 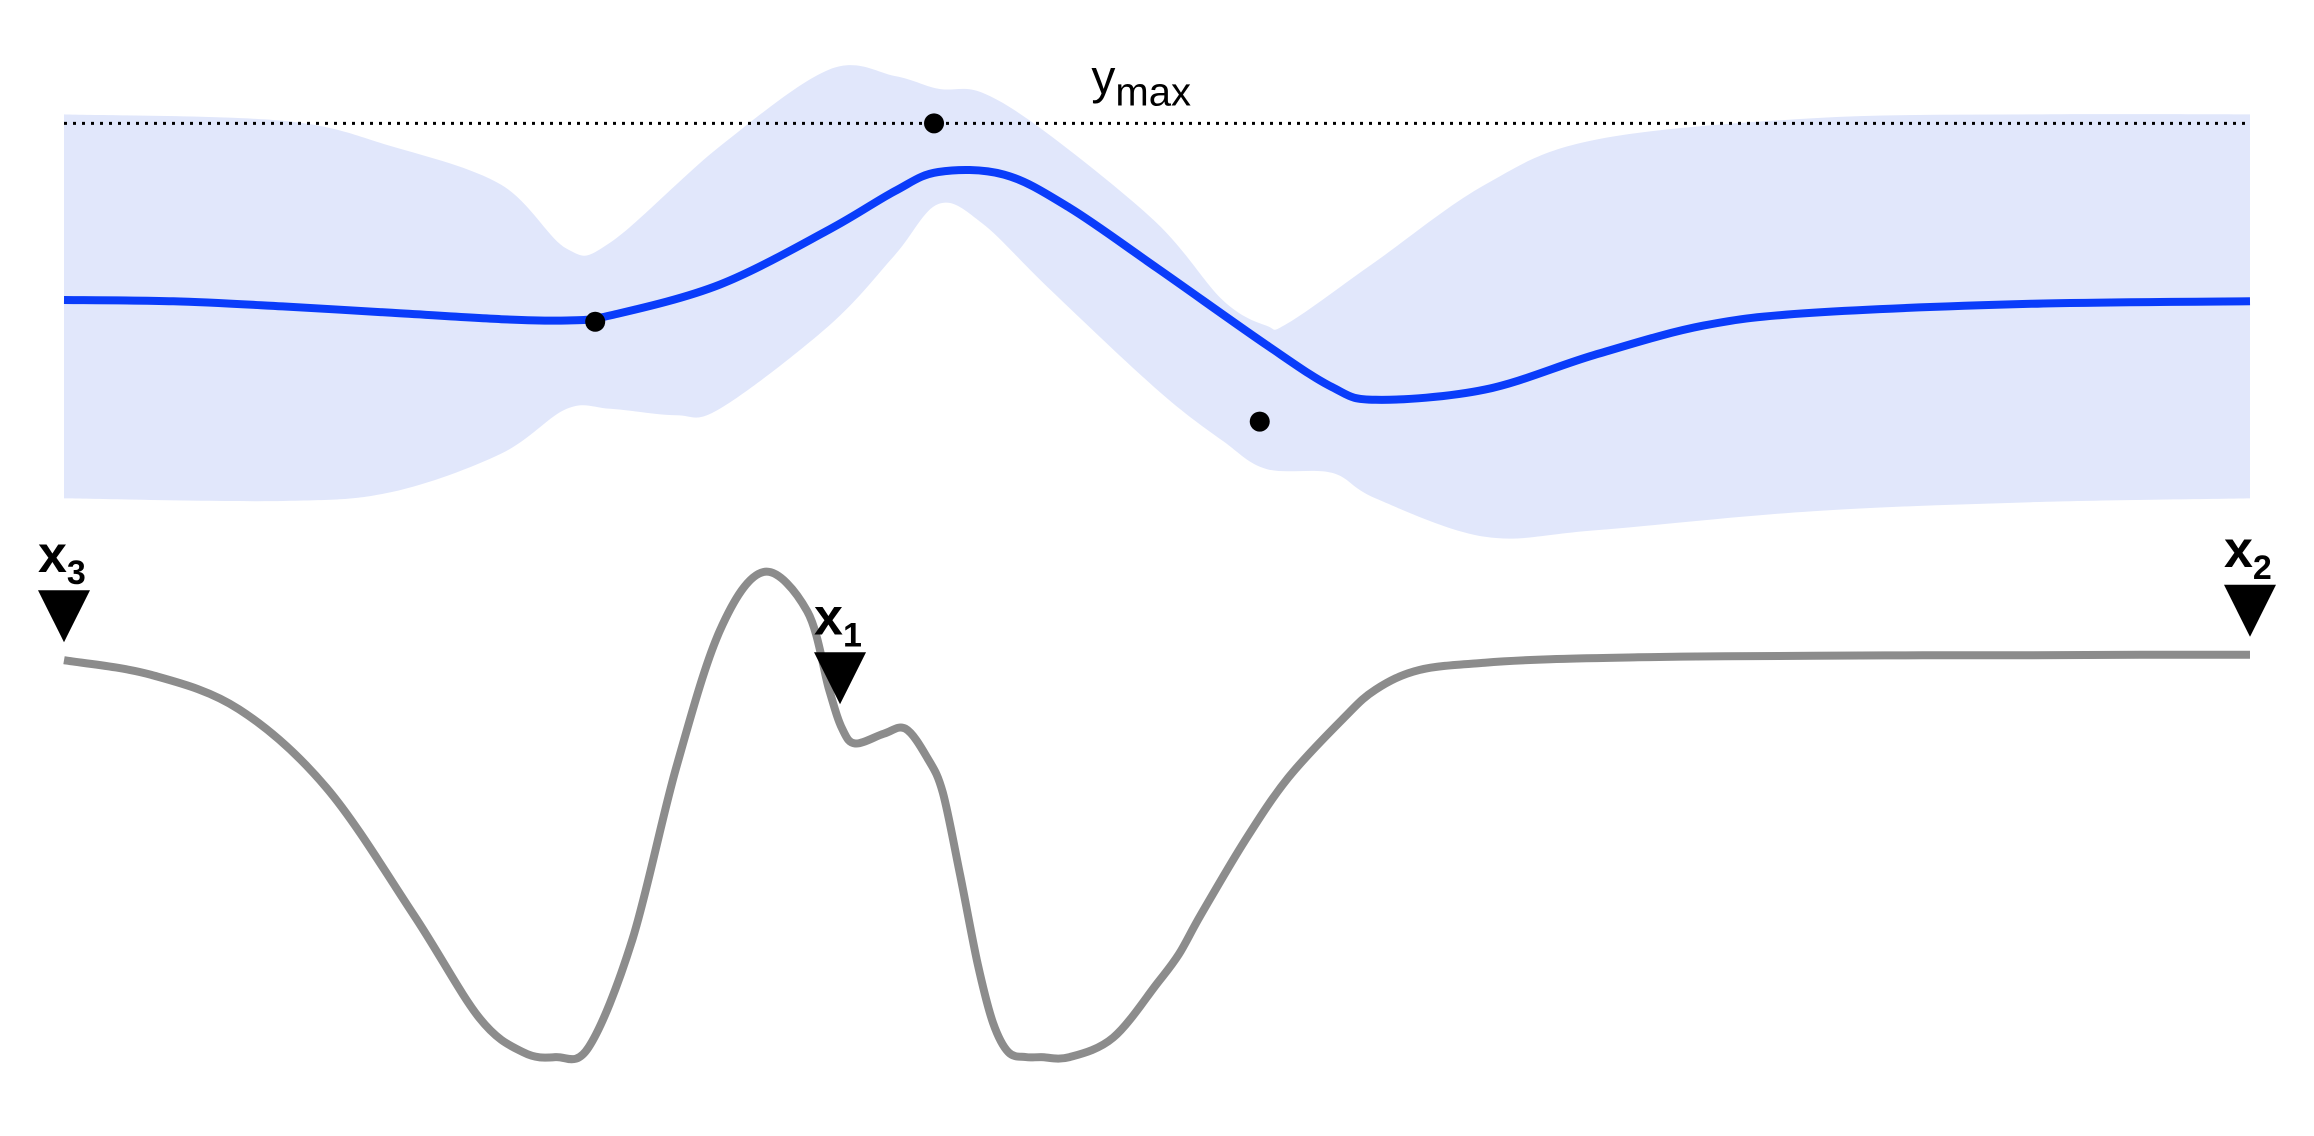 I want to click on x2-label: x2, so click(x=2248, y=554).